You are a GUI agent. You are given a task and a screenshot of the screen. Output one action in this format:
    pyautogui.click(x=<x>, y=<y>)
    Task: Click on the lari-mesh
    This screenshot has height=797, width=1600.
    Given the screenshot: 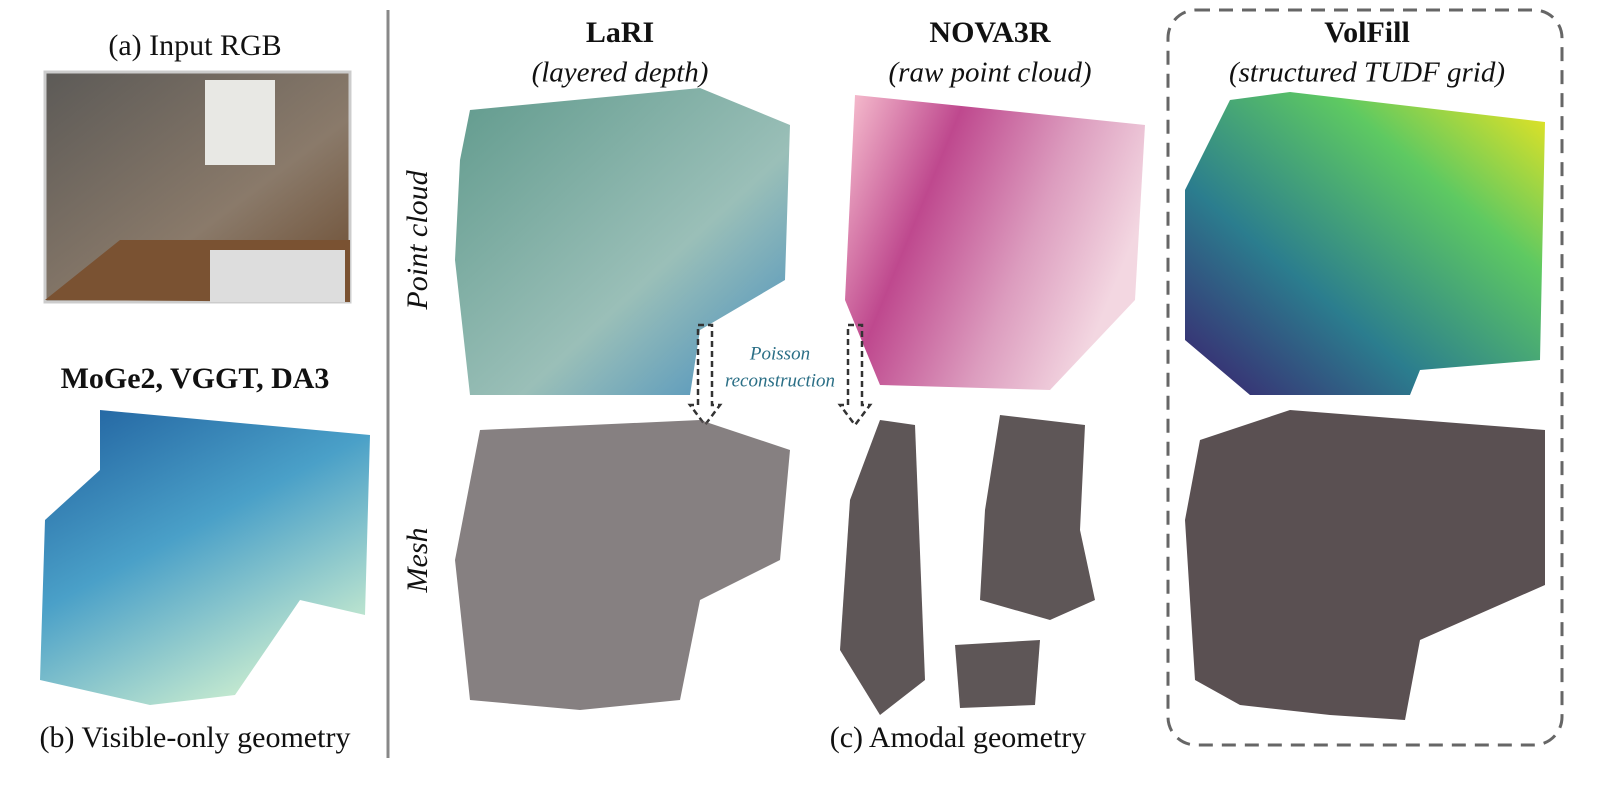 What is the action you would take?
    pyautogui.click(x=622, y=565)
    